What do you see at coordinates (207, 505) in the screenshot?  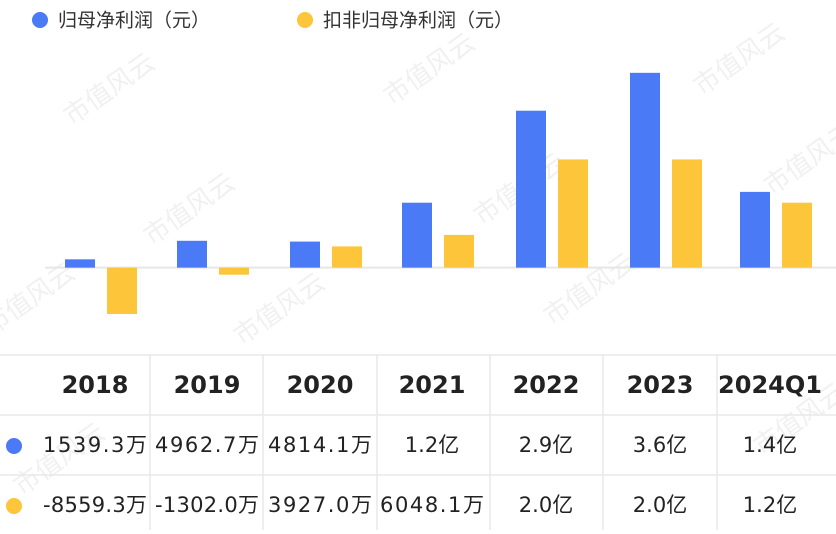 I see `table-cell: -1302.0万` at bounding box center [207, 505].